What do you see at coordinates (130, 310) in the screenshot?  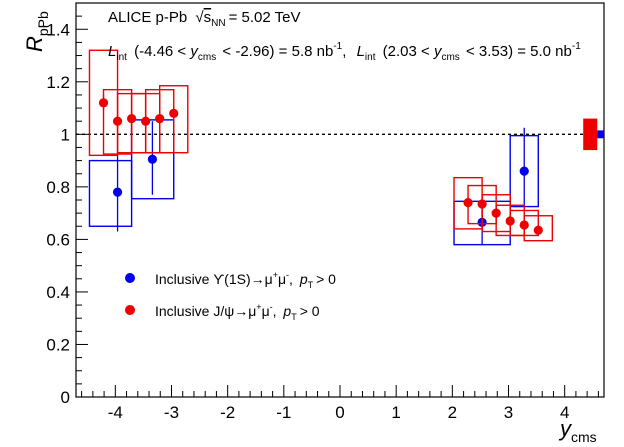 I see `legend-marker-jpsi` at bounding box center [130, 310].